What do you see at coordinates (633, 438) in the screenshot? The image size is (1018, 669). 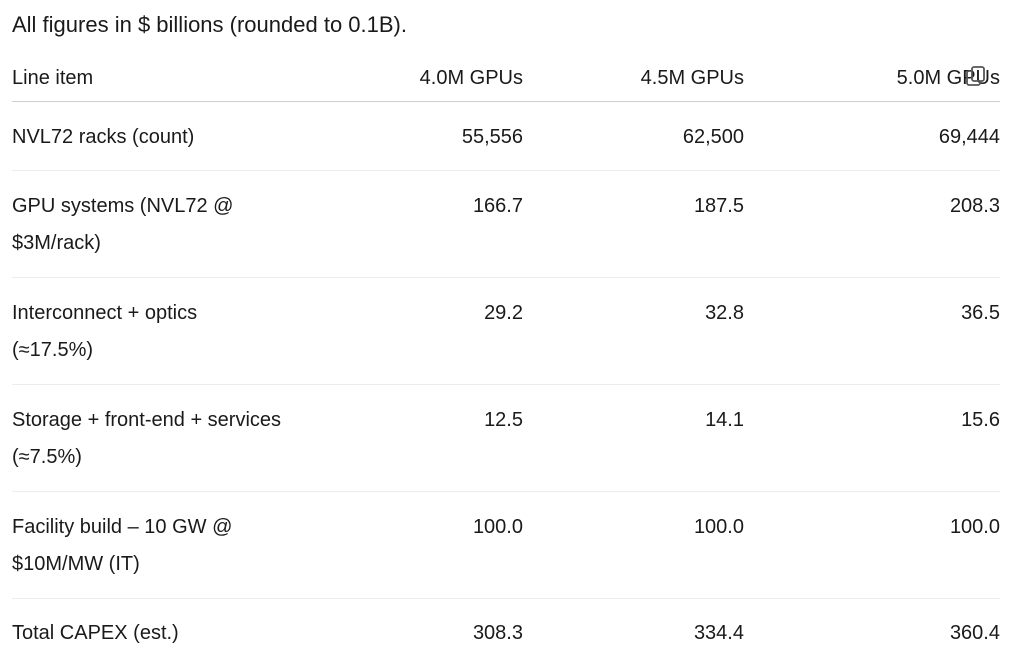 I see `cell-value: 14.1` at bounding box center [633, 438].